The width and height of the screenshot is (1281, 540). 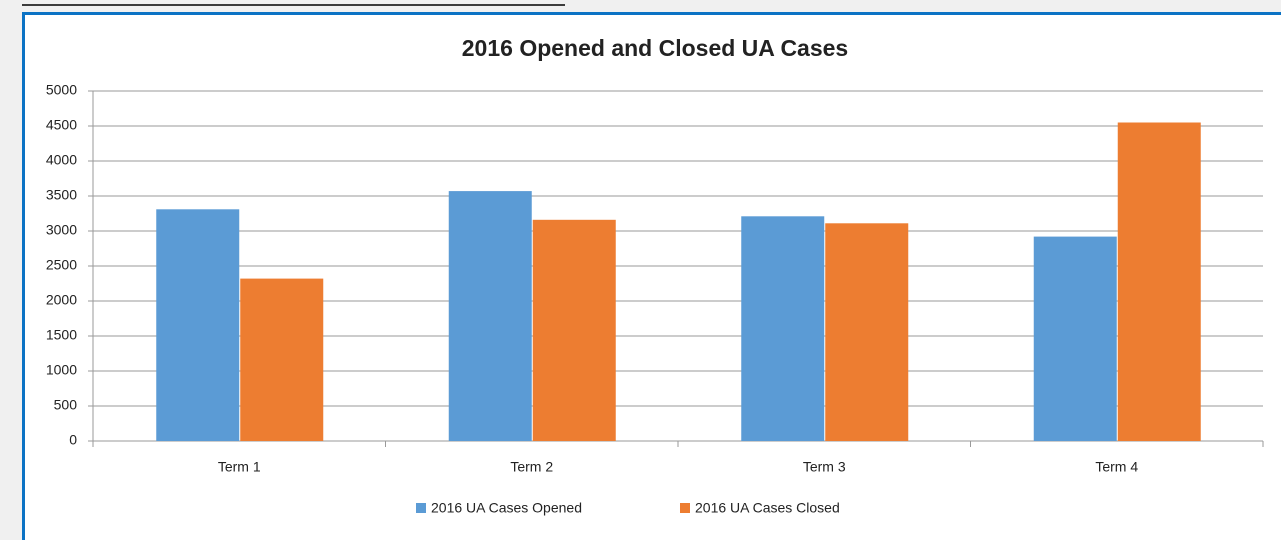 What do you see at coordinates (1116, 467) in the screenshot?
I see `x-tick-label: Term 4` at bounding box center [1116, 467].